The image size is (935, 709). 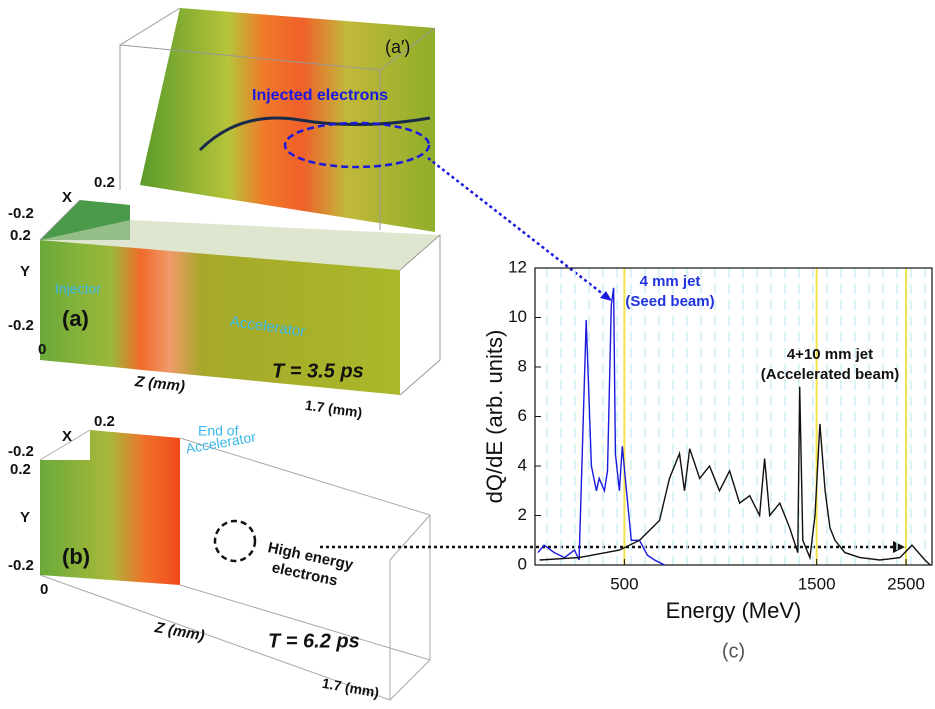 What do you see at coordinates (669, 301) in the screenshot?
I see `annotation: (Seed beam)` at bounding box center [669, 301].